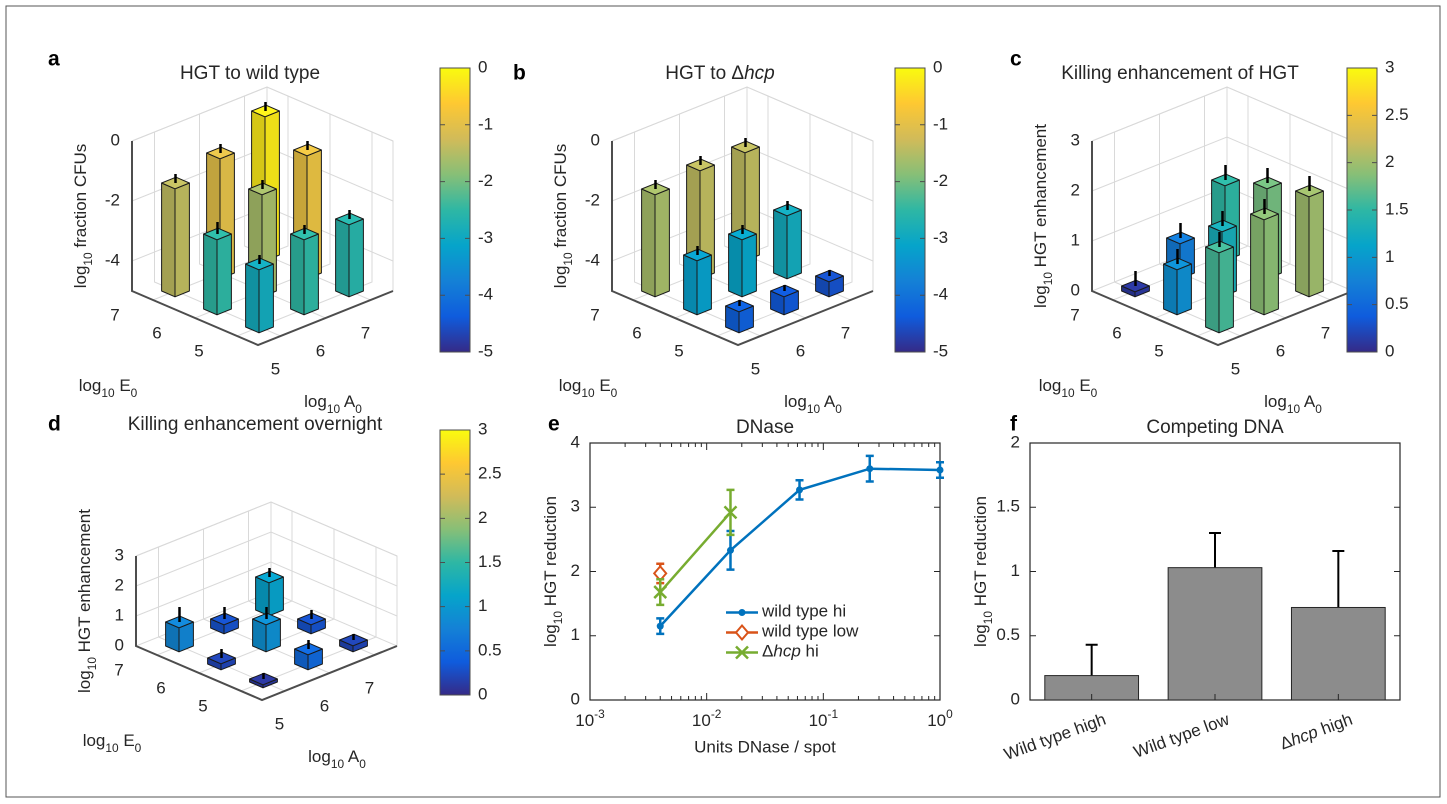  I want to click on y-tick-label: 1, so click(1015, 570).